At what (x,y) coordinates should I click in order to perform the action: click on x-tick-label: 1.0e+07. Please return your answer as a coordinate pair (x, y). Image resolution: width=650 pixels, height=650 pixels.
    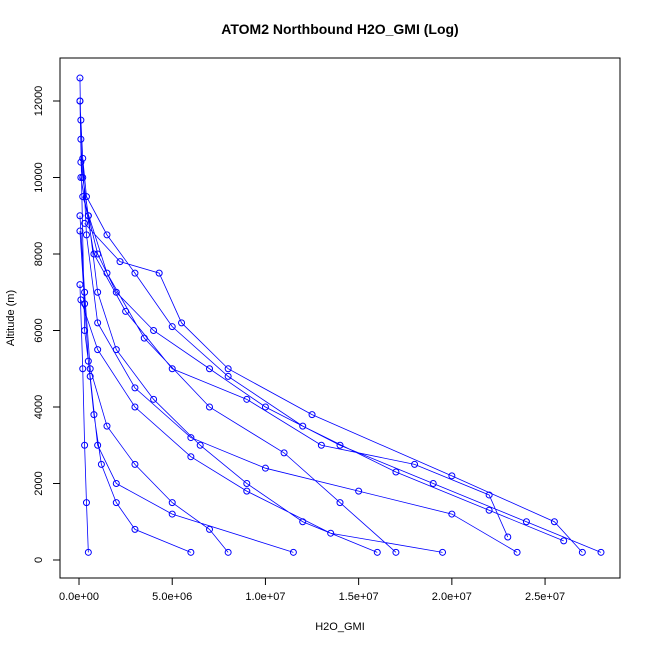
    Looking at the image, I should click on (265, 597).